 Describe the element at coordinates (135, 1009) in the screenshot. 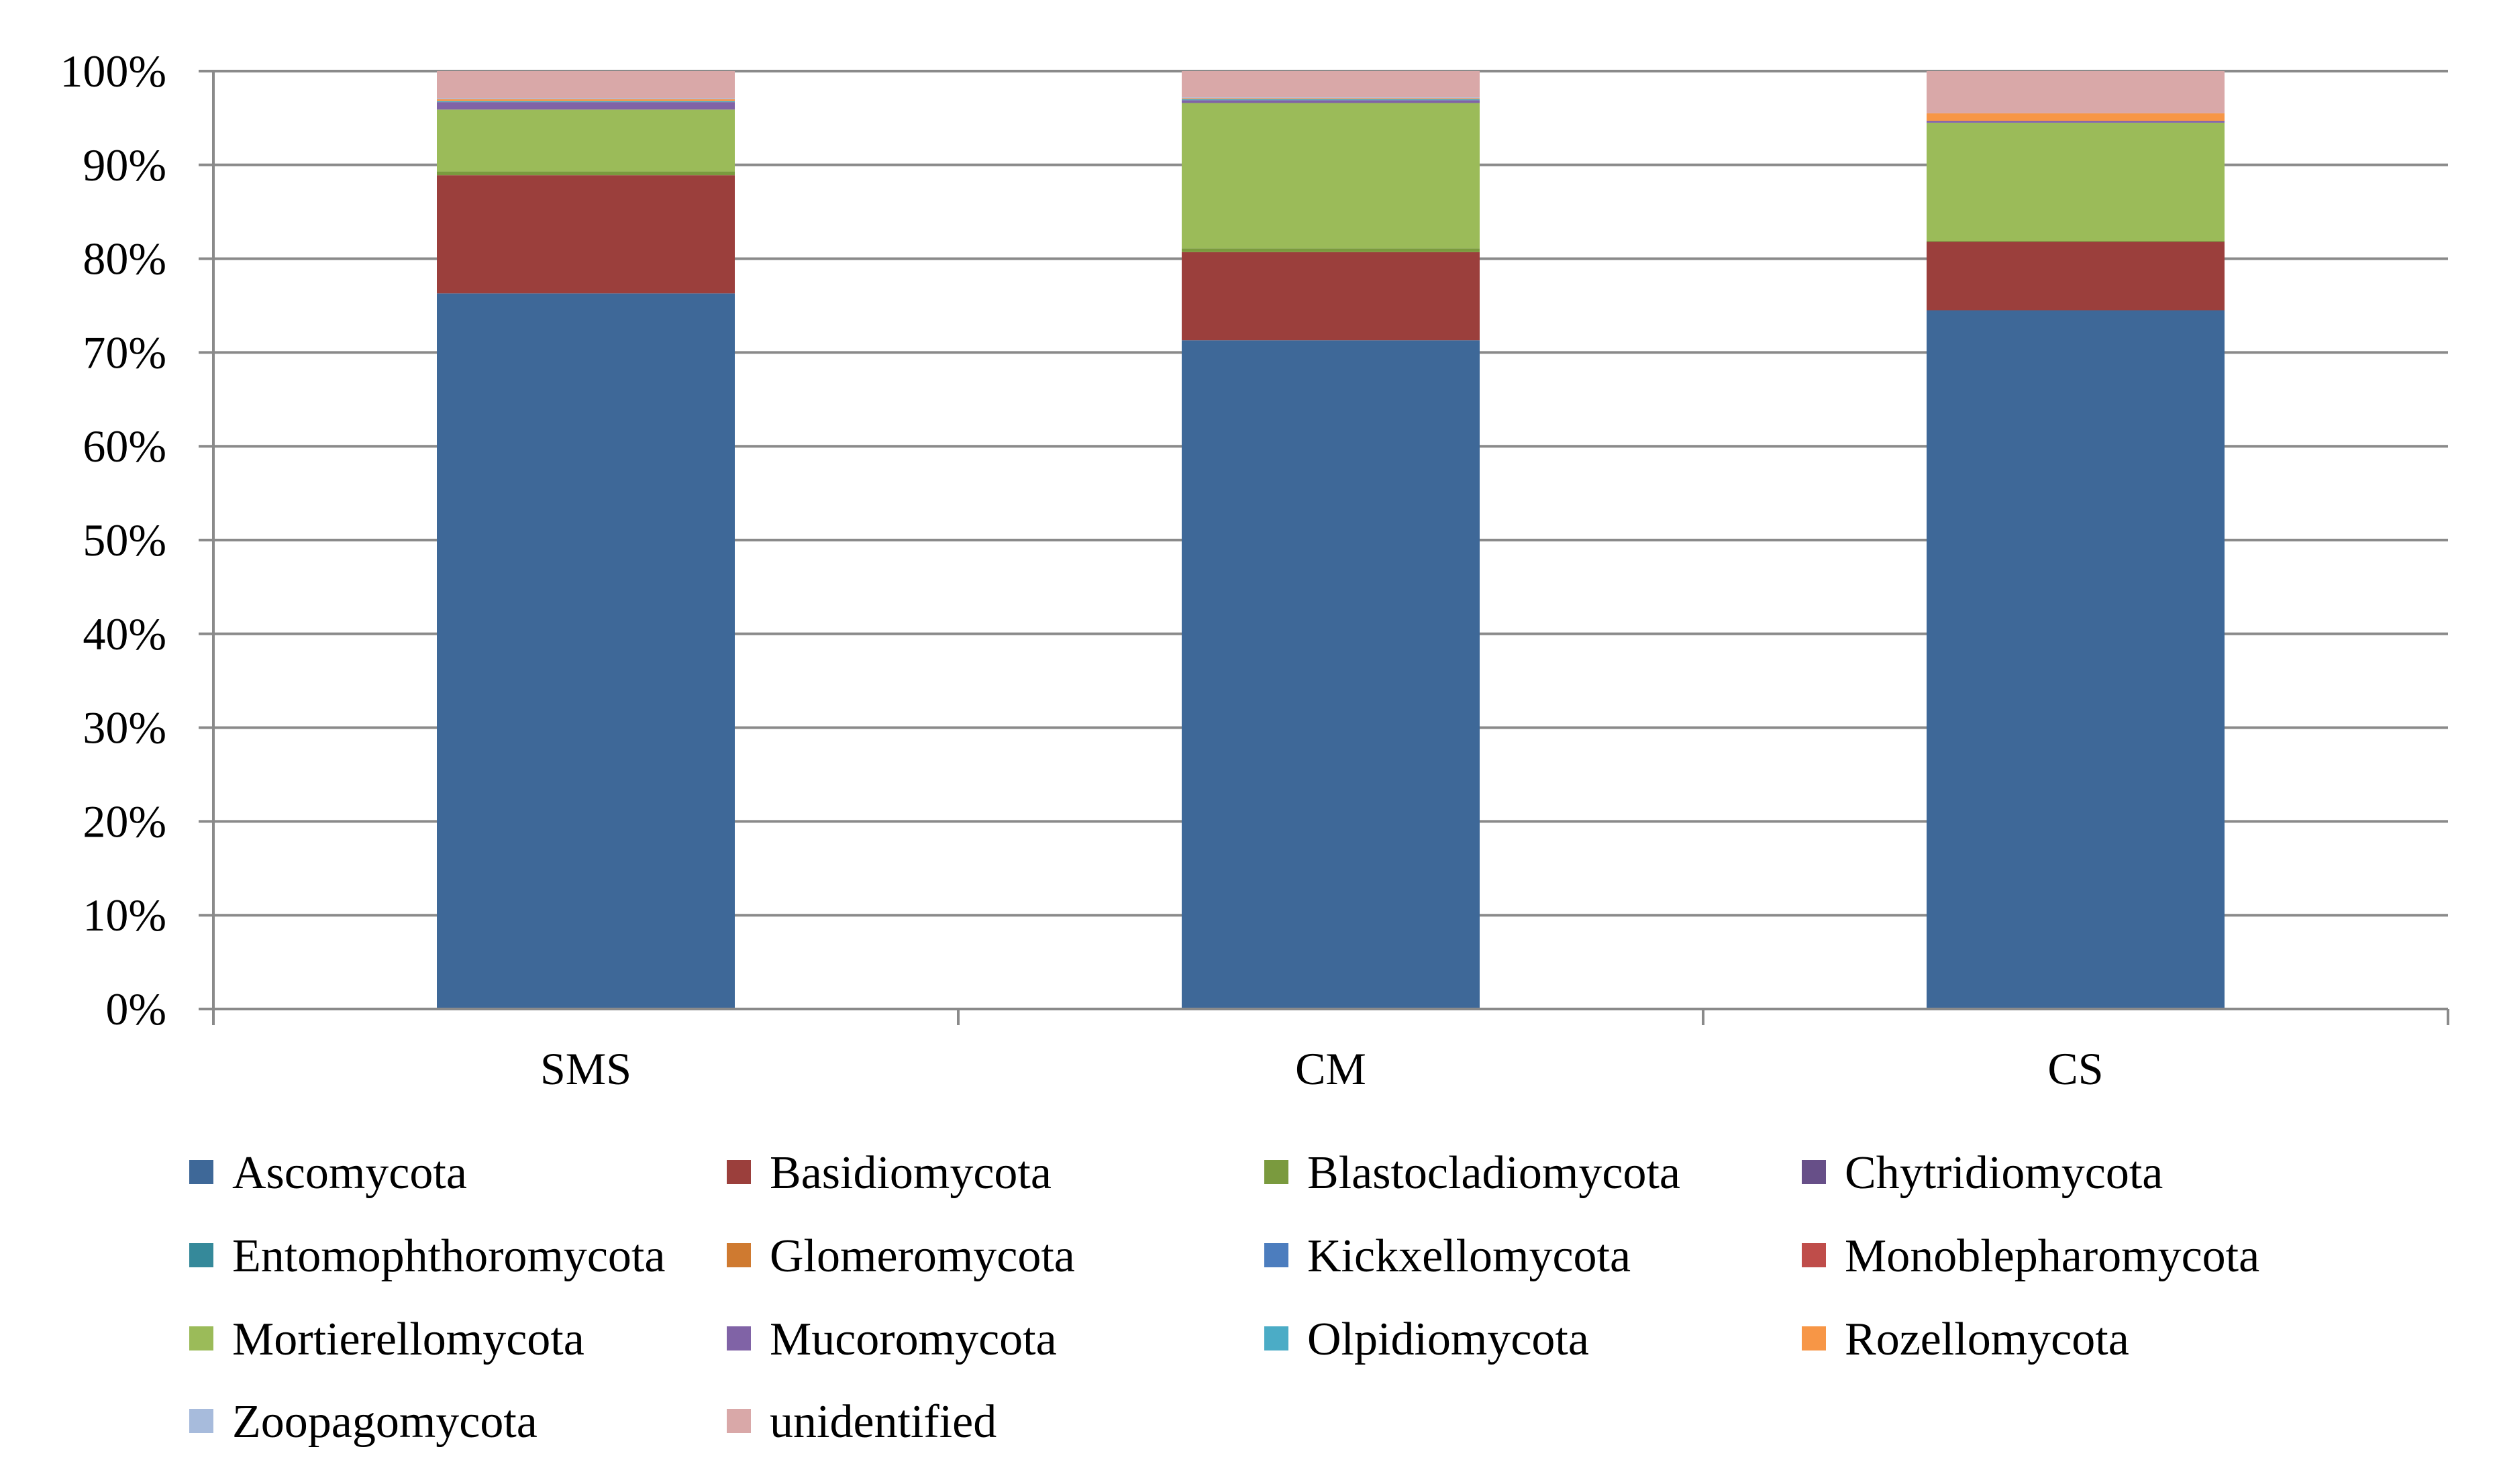

I see `y-tick-label: 0%` at that location.